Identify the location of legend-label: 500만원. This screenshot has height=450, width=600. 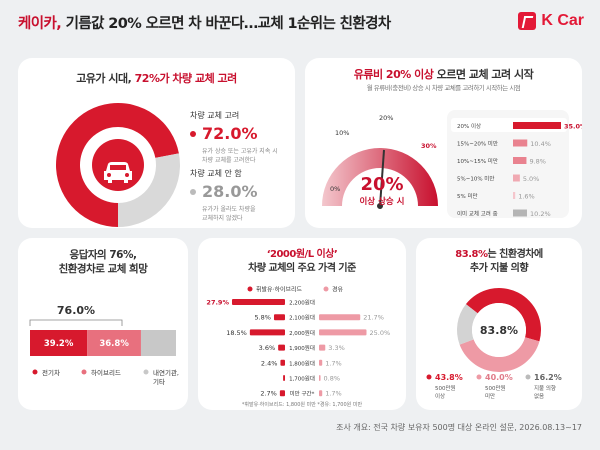
(495, 388).